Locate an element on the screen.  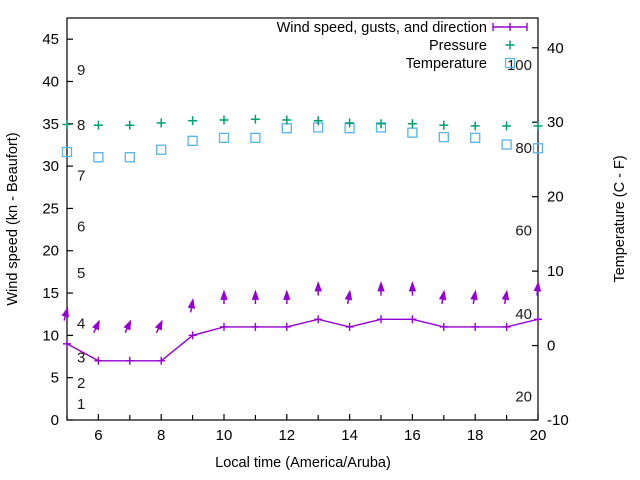
beaufort-scale-labels: 1 2 3 4 5 6 7 8 9 is located at coordinates (81, 237).